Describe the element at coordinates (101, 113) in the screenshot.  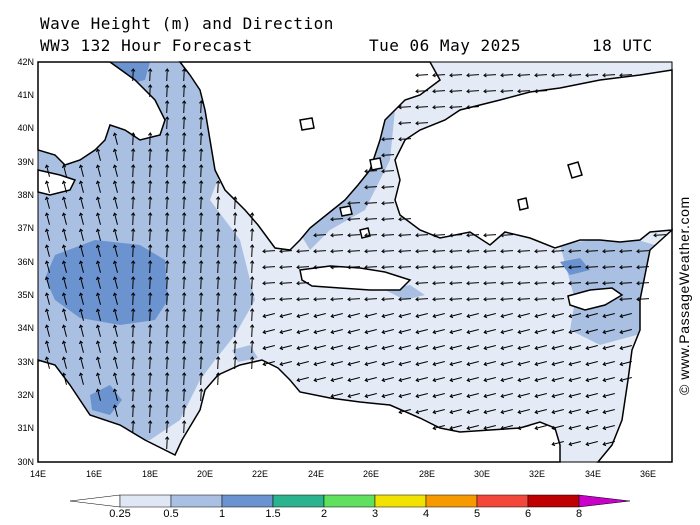
I see `italy-landmass` at that location.